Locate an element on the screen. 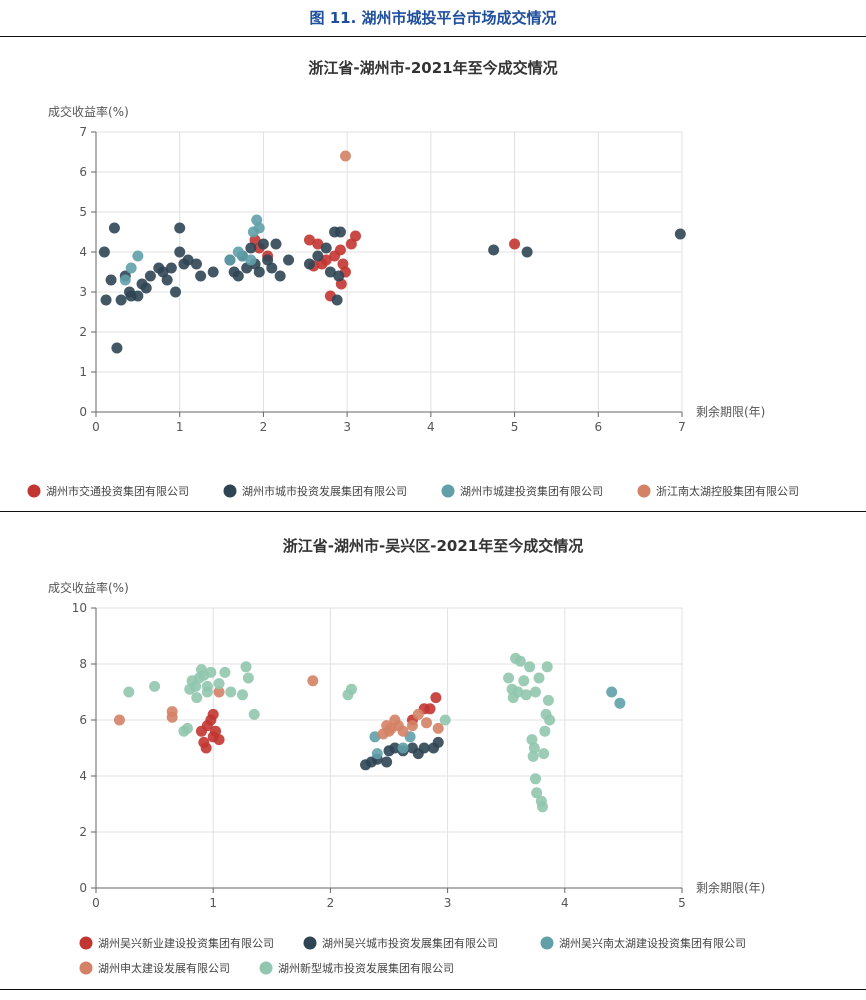  y-tick-label: 6 is located at coordinates (83, 172).